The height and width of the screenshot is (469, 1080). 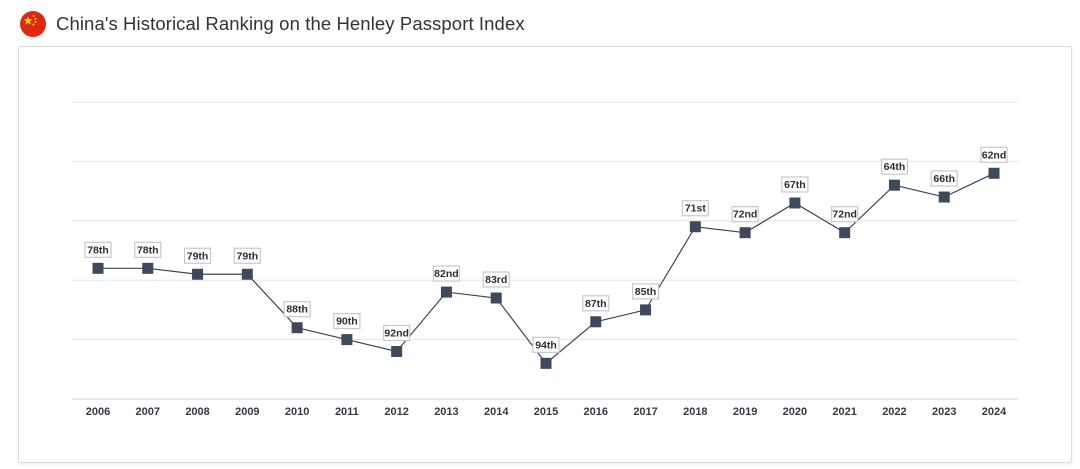 I want to click on data-label-text: 85th, so click(x=646, y=292).